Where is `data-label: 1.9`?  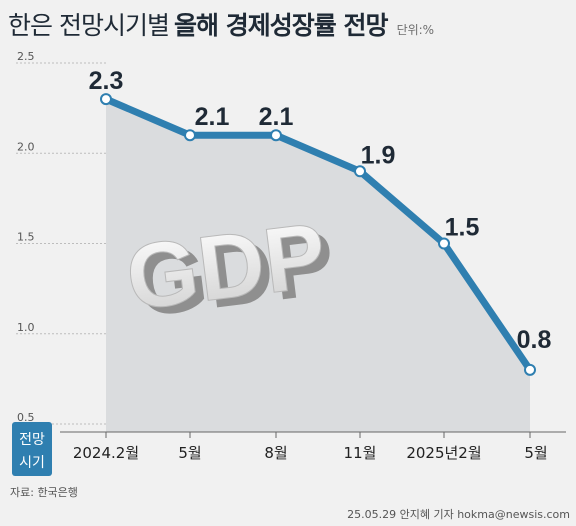
data-label: 1.9 is located at coordinates (378, 155).